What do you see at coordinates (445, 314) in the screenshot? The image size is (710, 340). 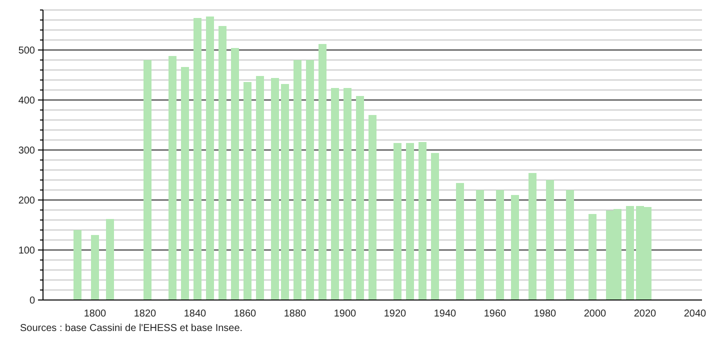 I see `x-tick-label: 1940` at bounding box center [445, 314].